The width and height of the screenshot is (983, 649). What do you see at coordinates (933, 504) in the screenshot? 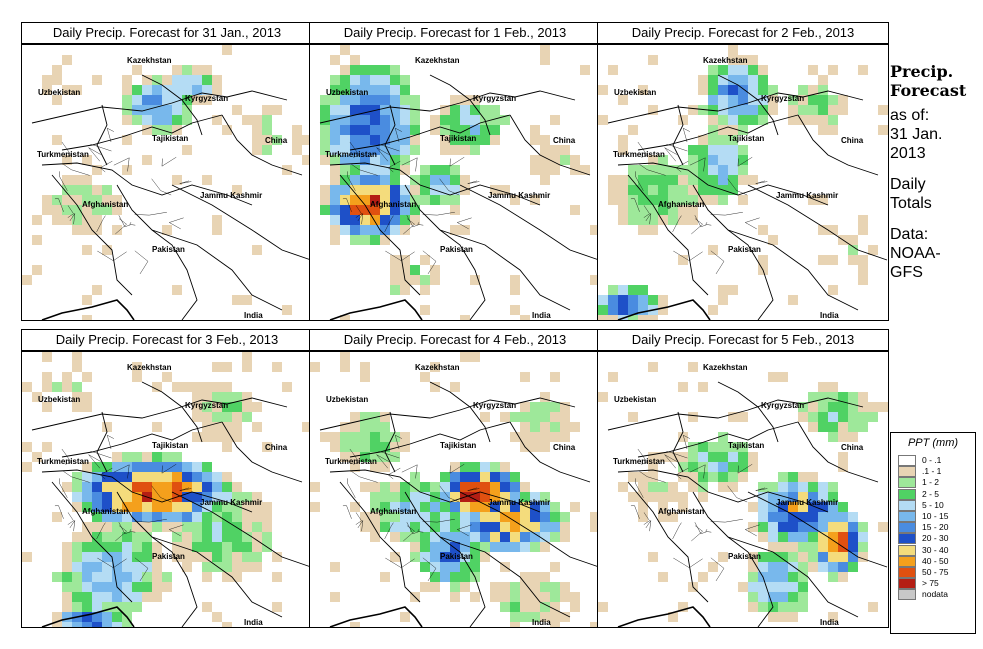
I see `legend-label: 5 - 10` at bounding box center [933, 504].